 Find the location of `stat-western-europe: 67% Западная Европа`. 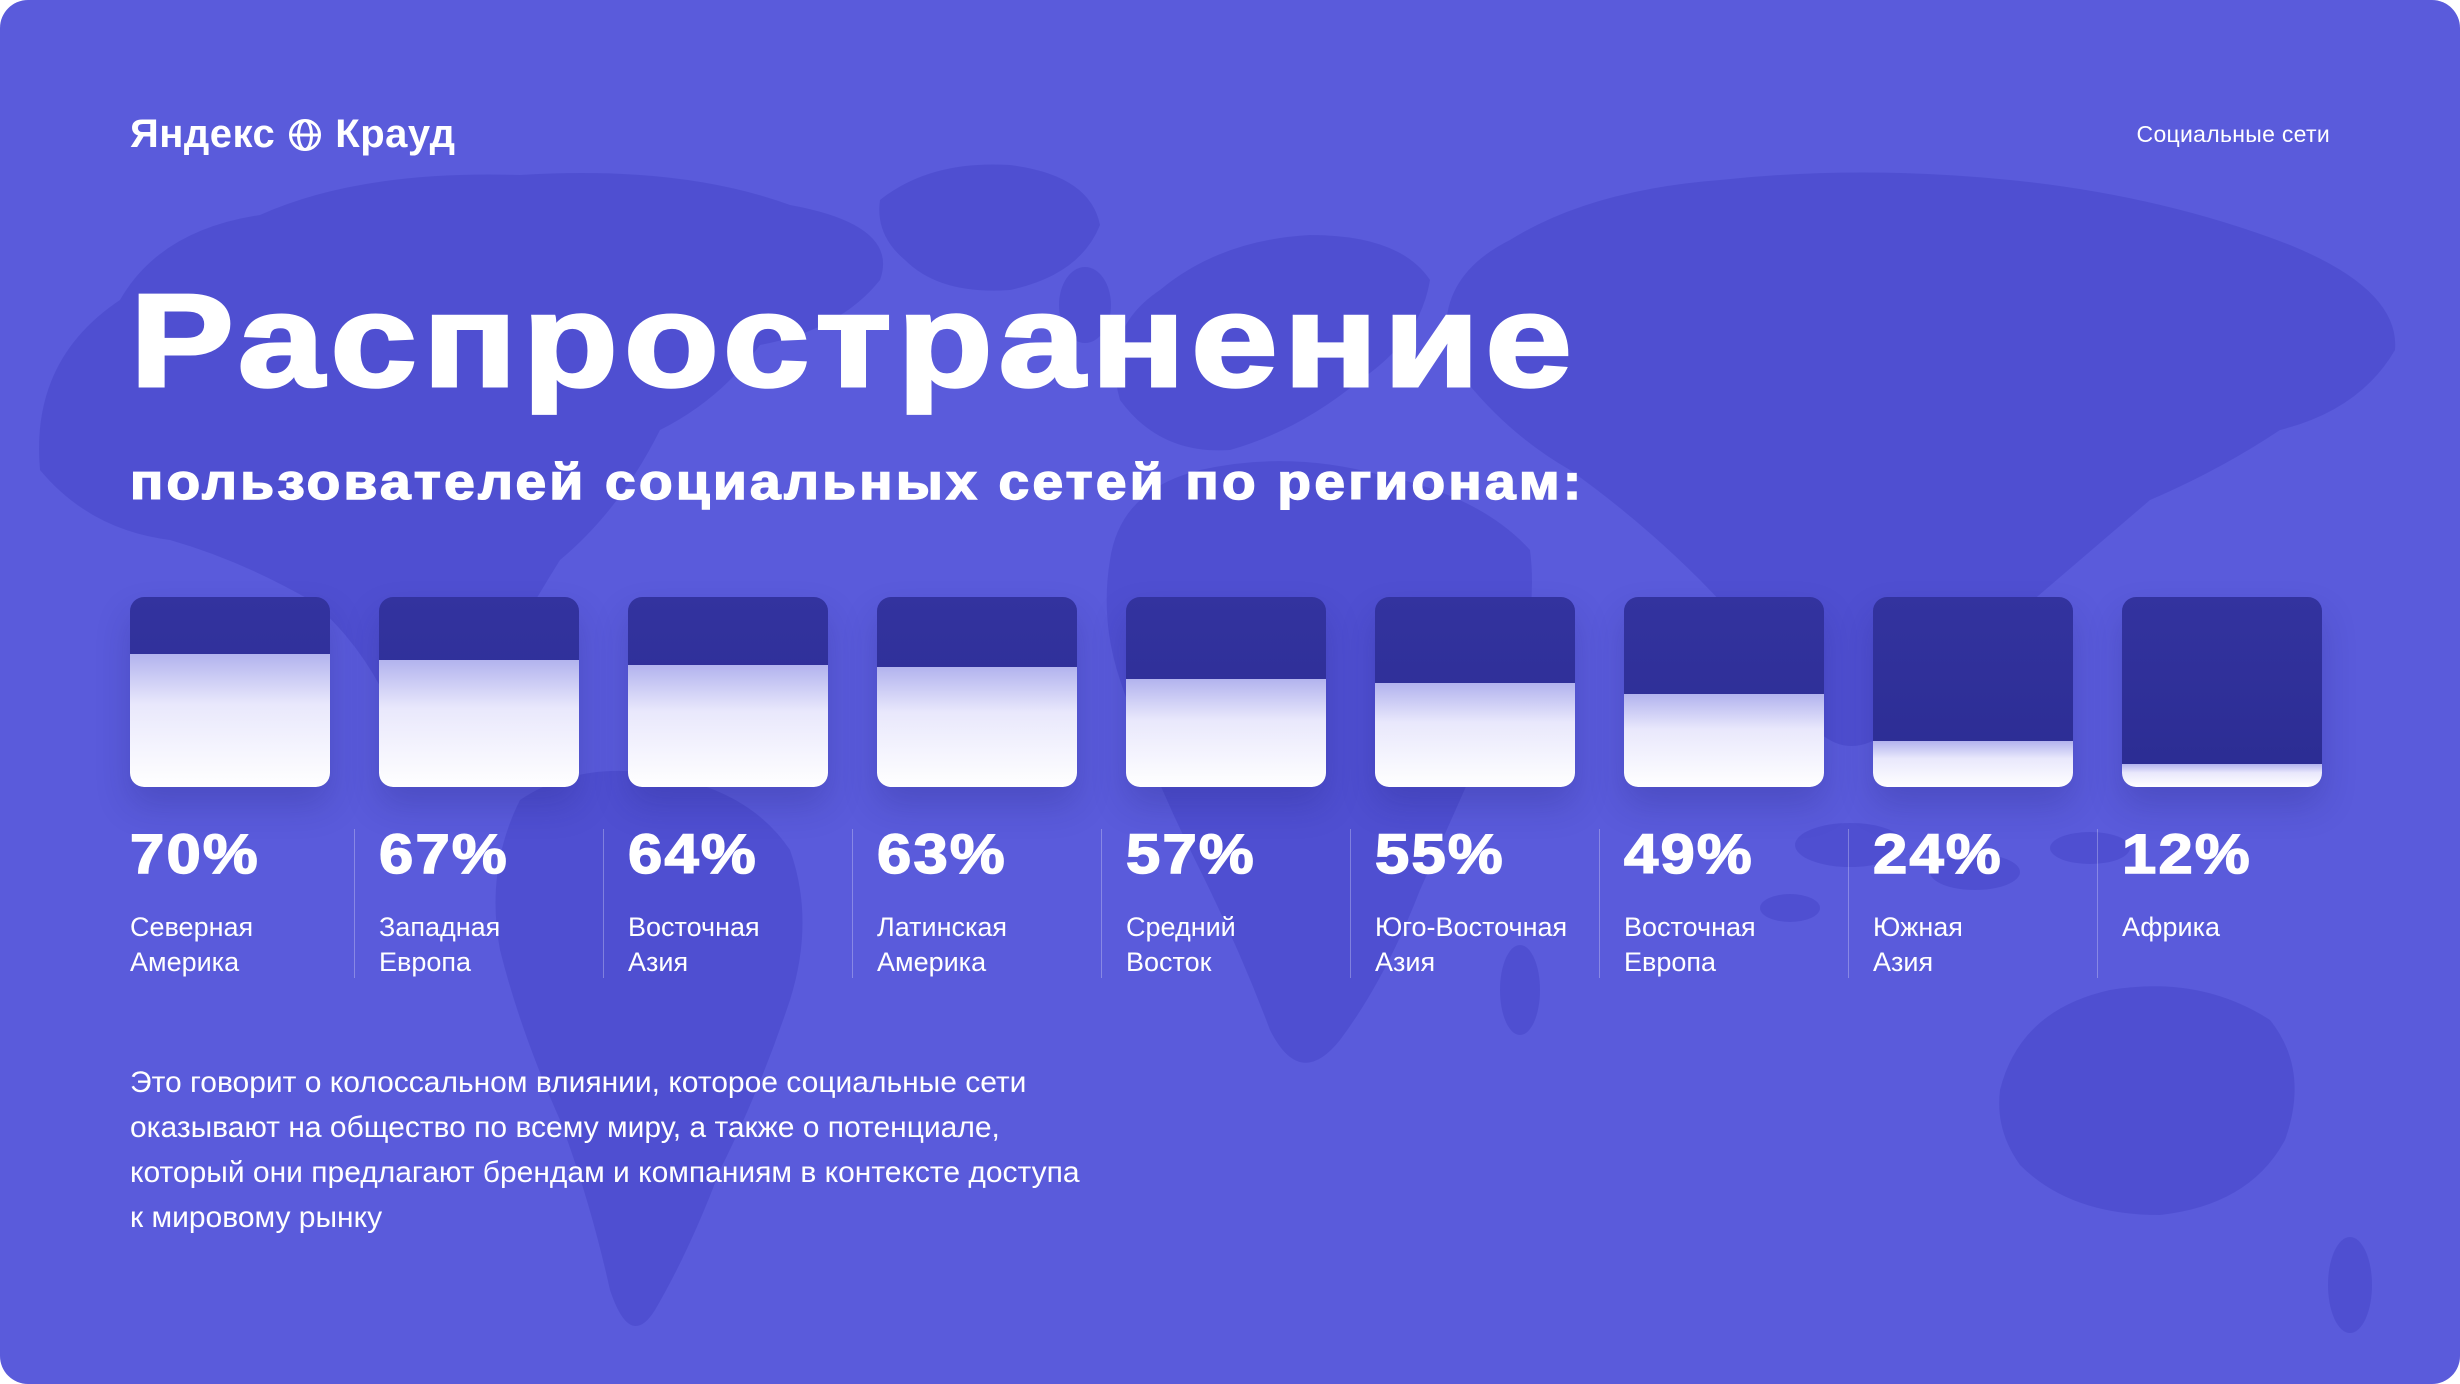

stat-western-europe: 67% Западная Европа is located at coordinates (466, 900).